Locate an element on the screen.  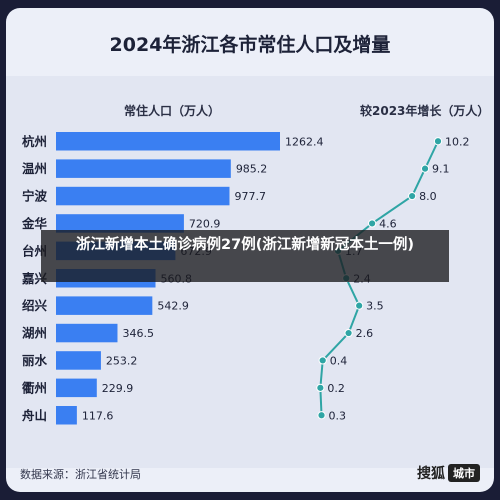
population-value-label: 346.5 is located at coordinates (137, 333).